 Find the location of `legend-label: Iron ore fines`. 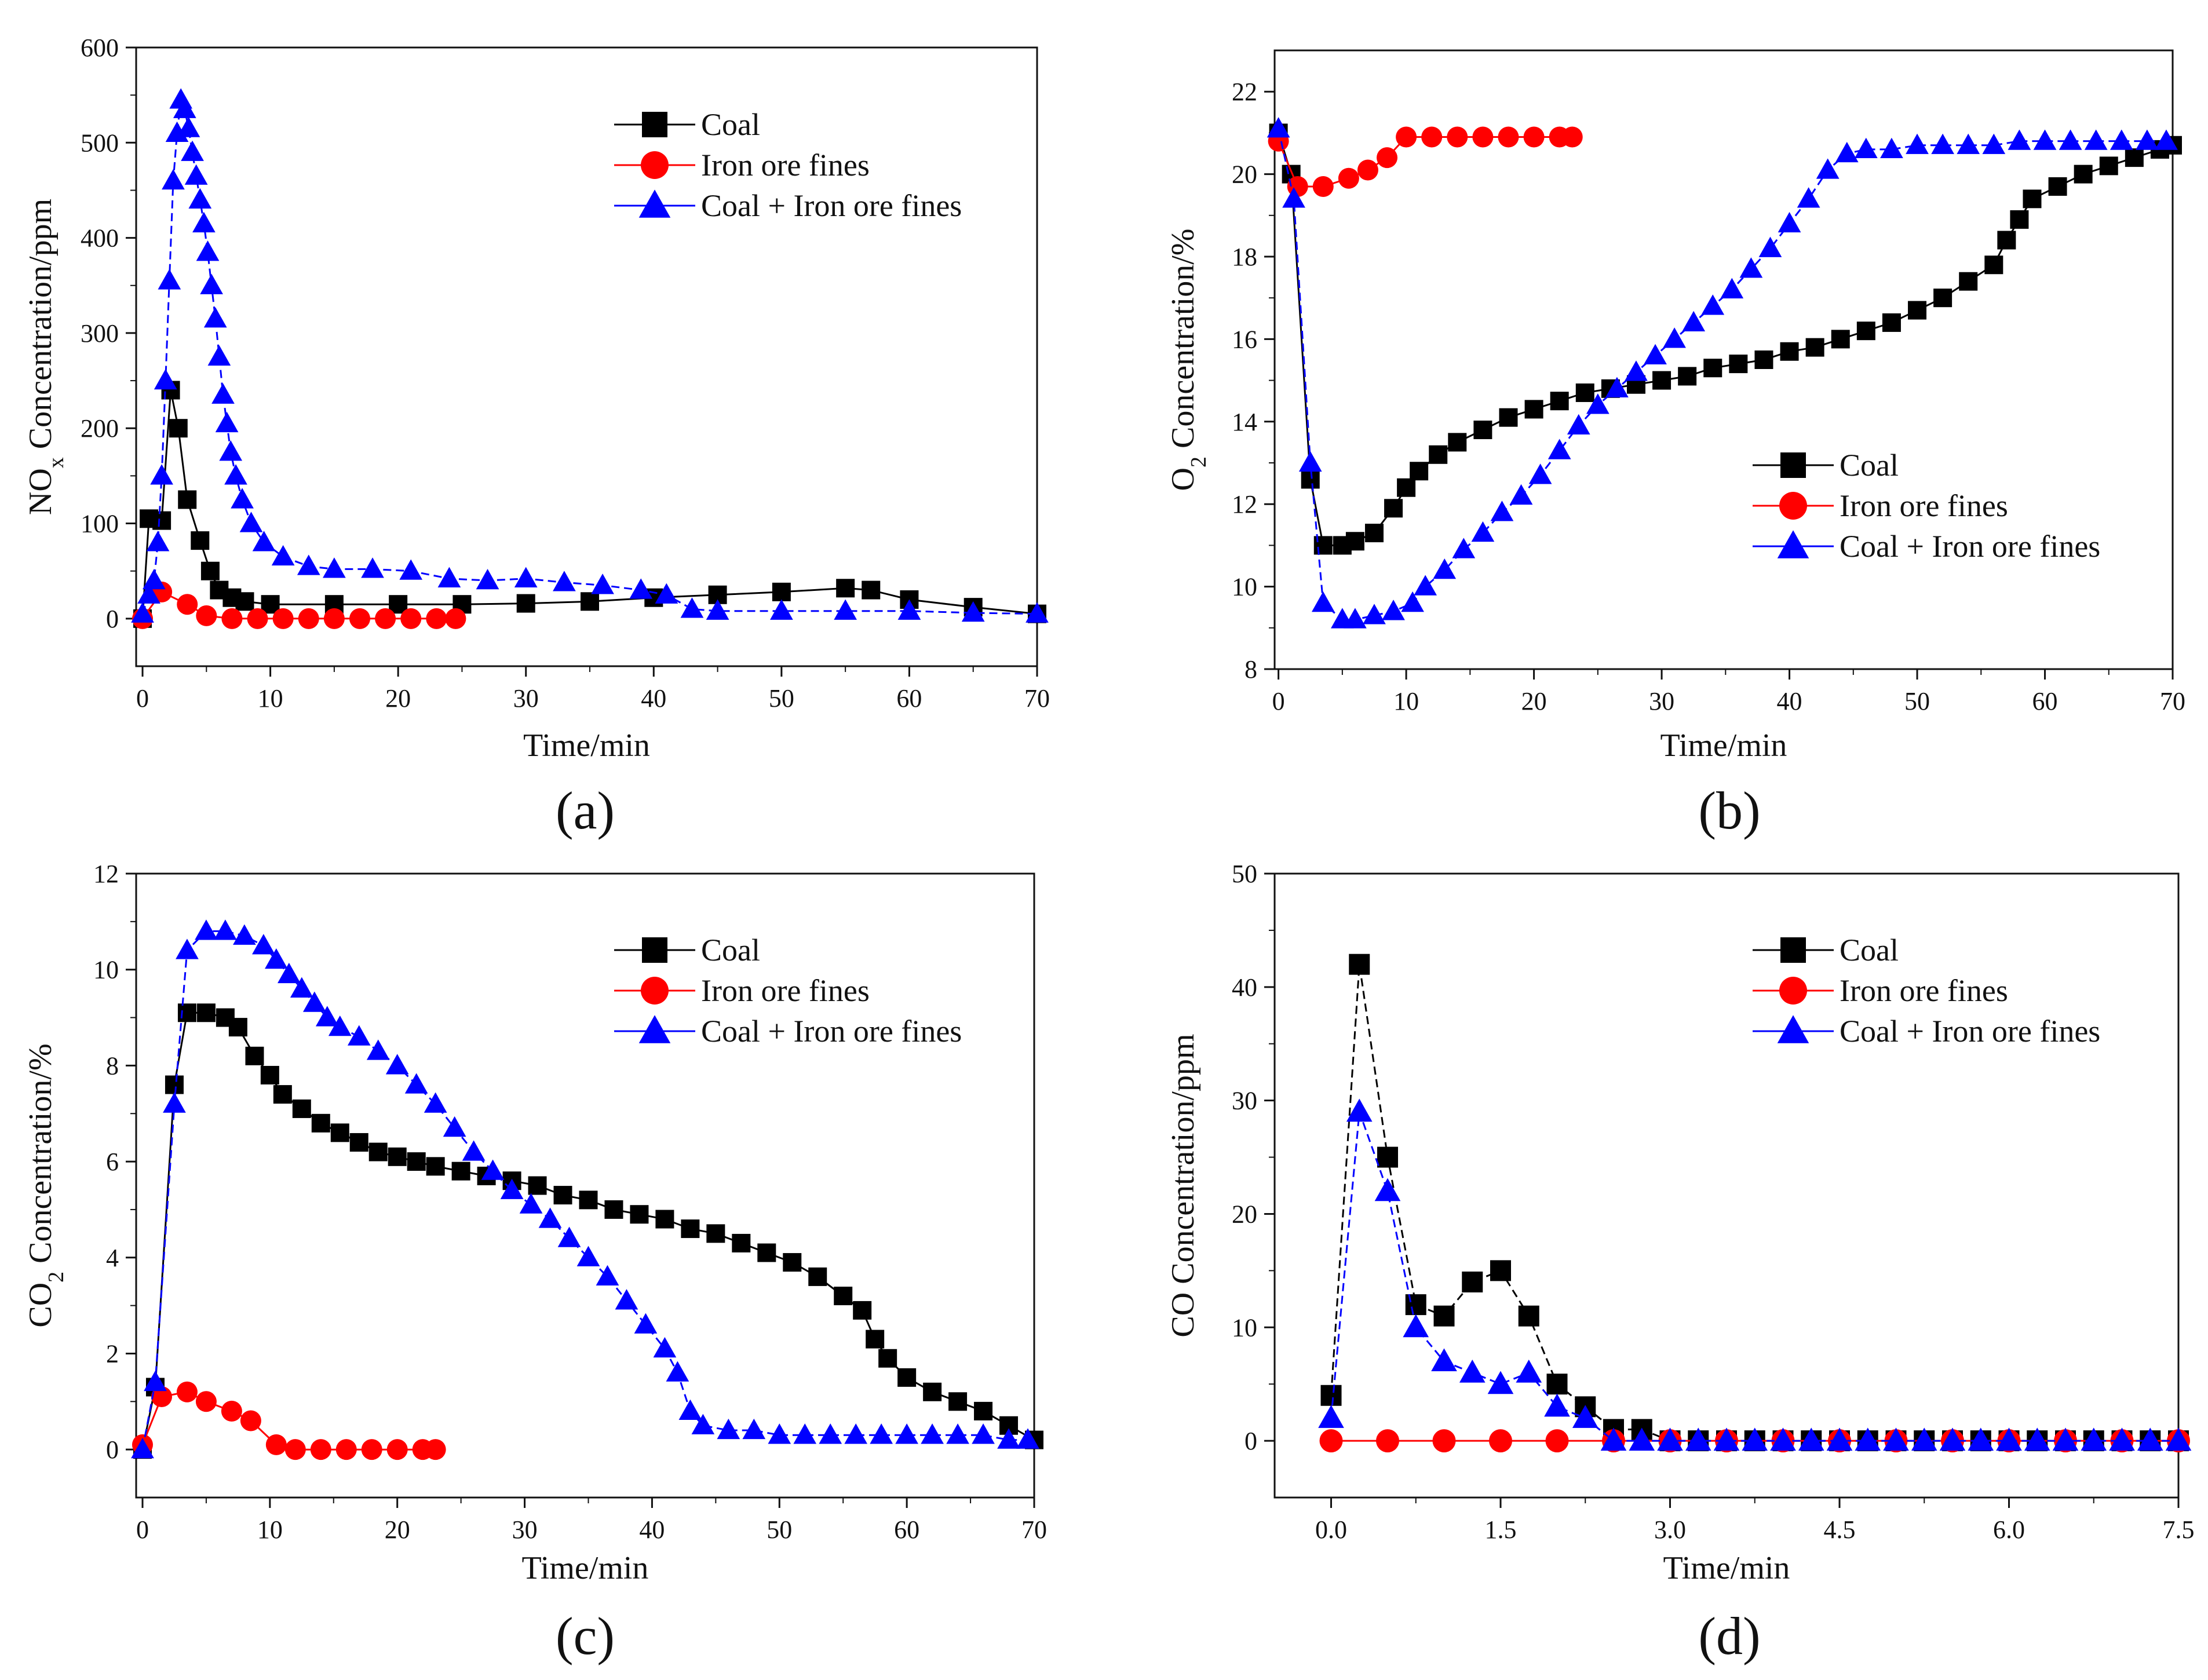

legend-label: Iron ore fines is located at coordinates (785, 165).